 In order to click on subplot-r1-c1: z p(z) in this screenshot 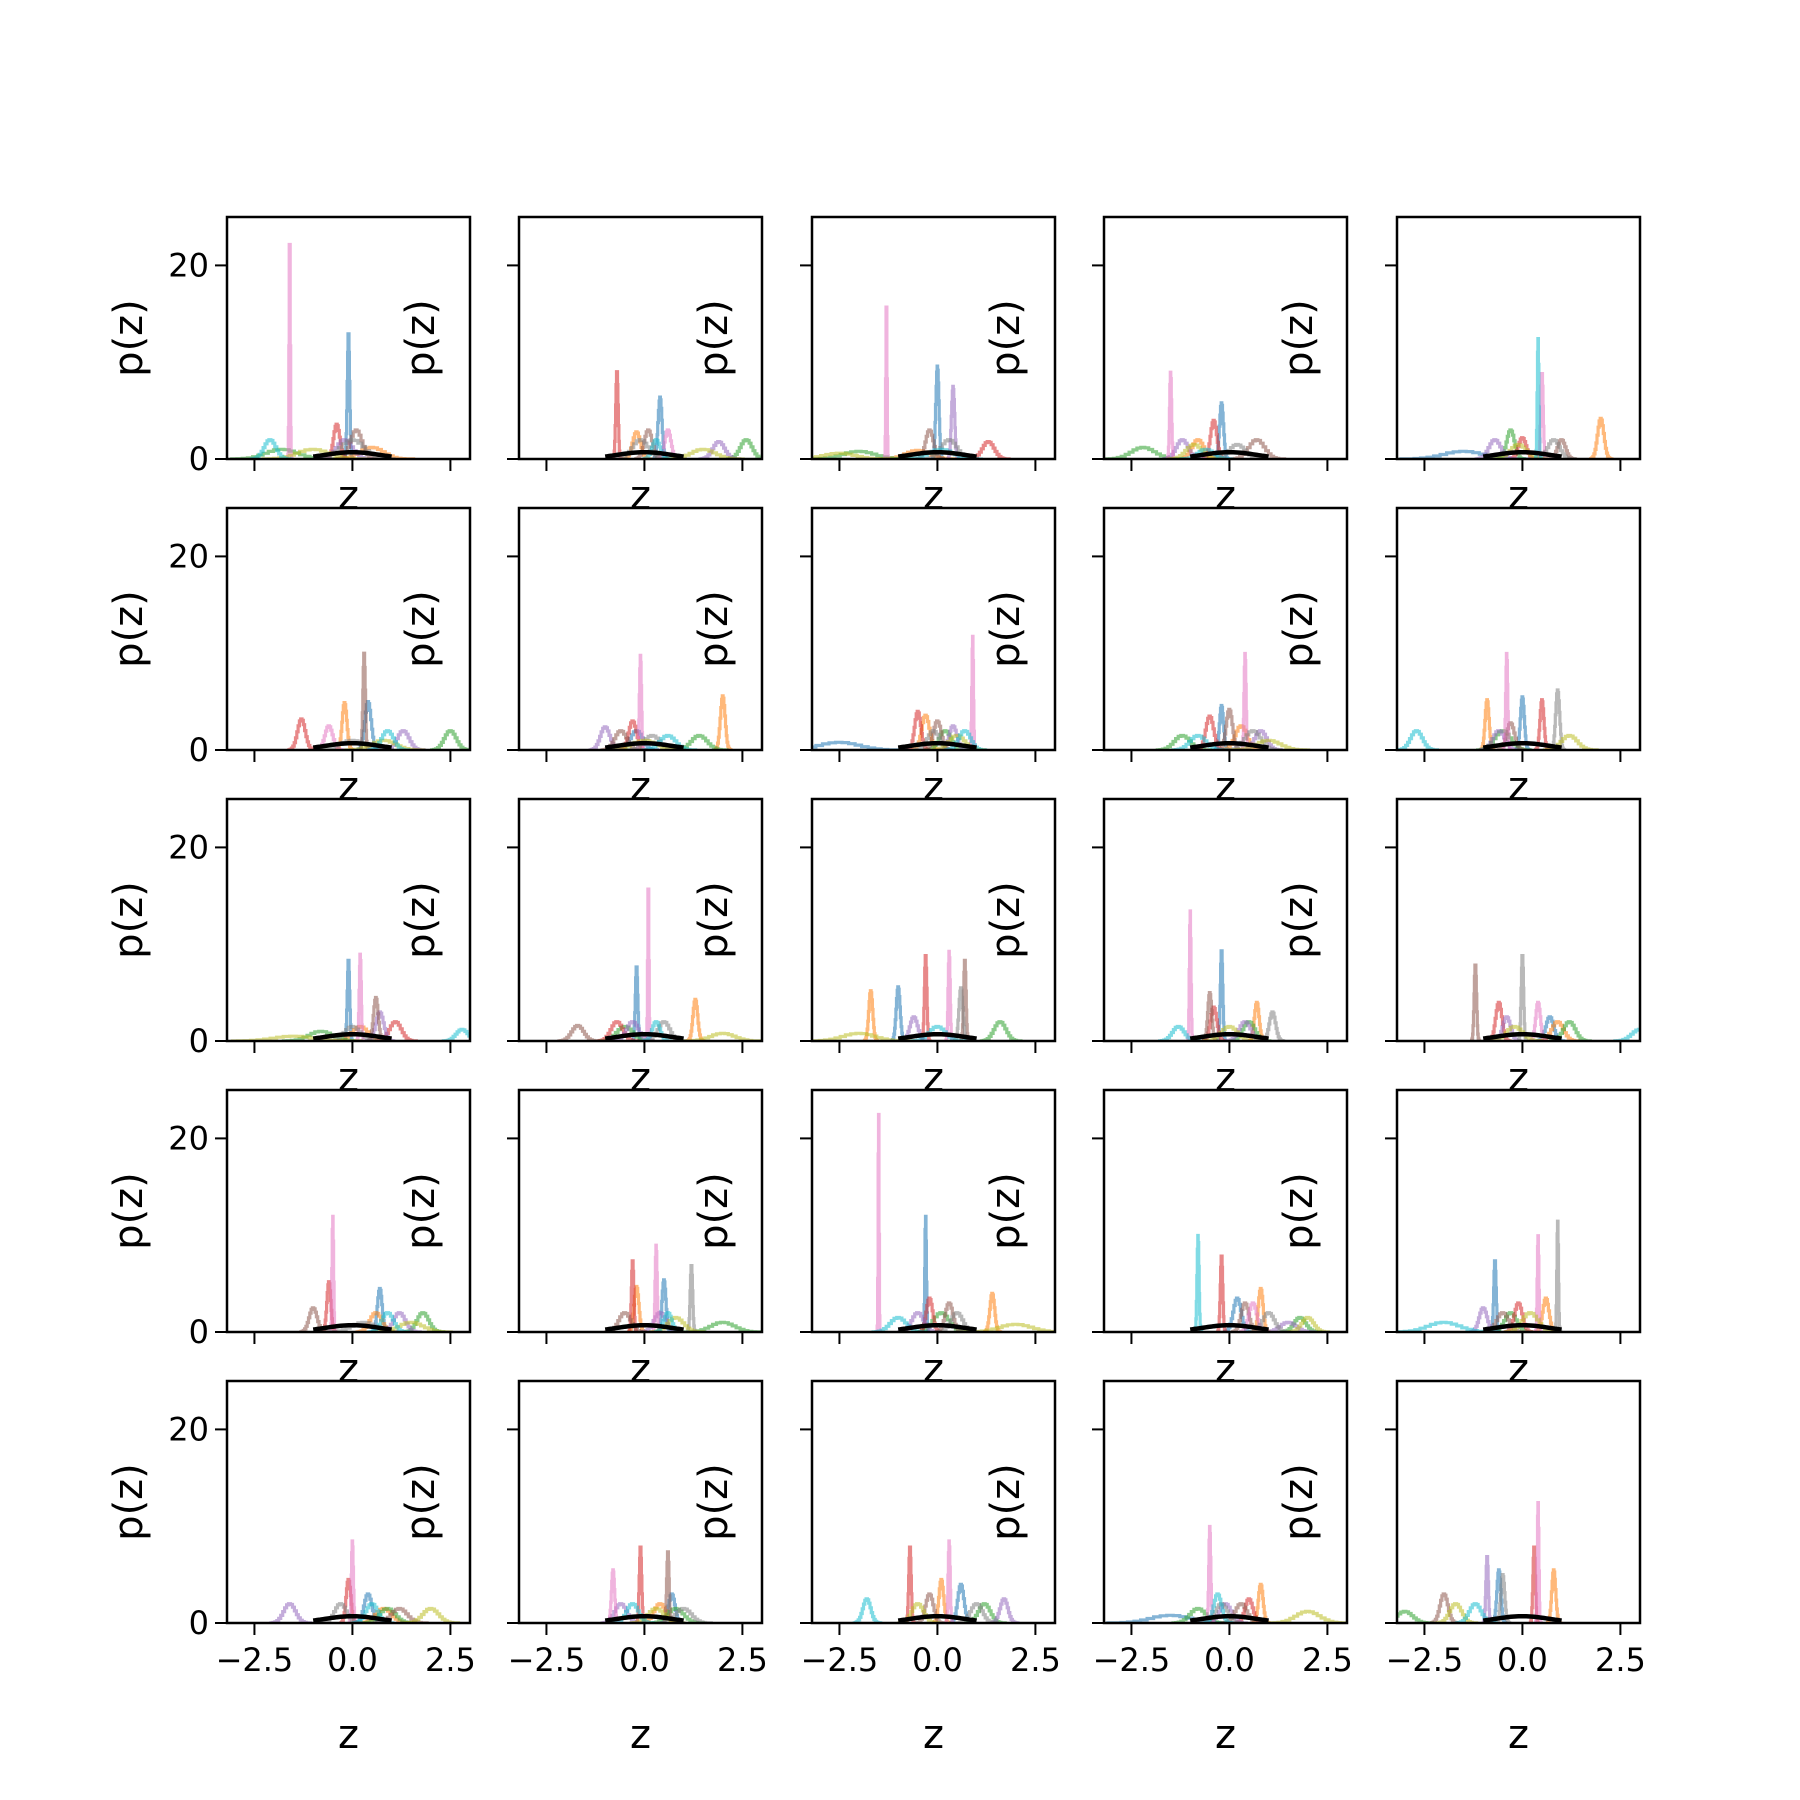, I will do `click(581, 658)`.